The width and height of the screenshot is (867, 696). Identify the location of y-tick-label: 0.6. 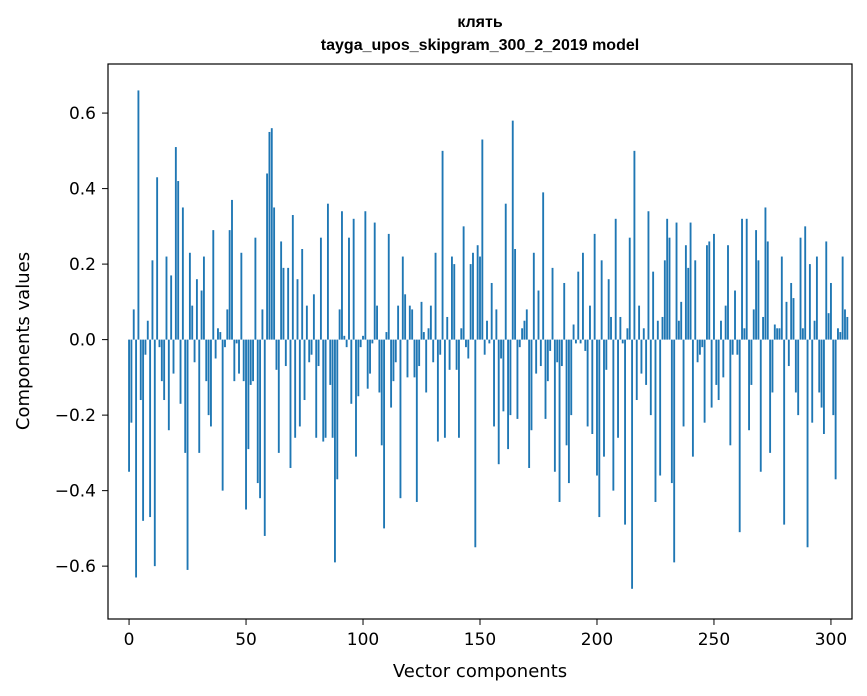
(82, 114).